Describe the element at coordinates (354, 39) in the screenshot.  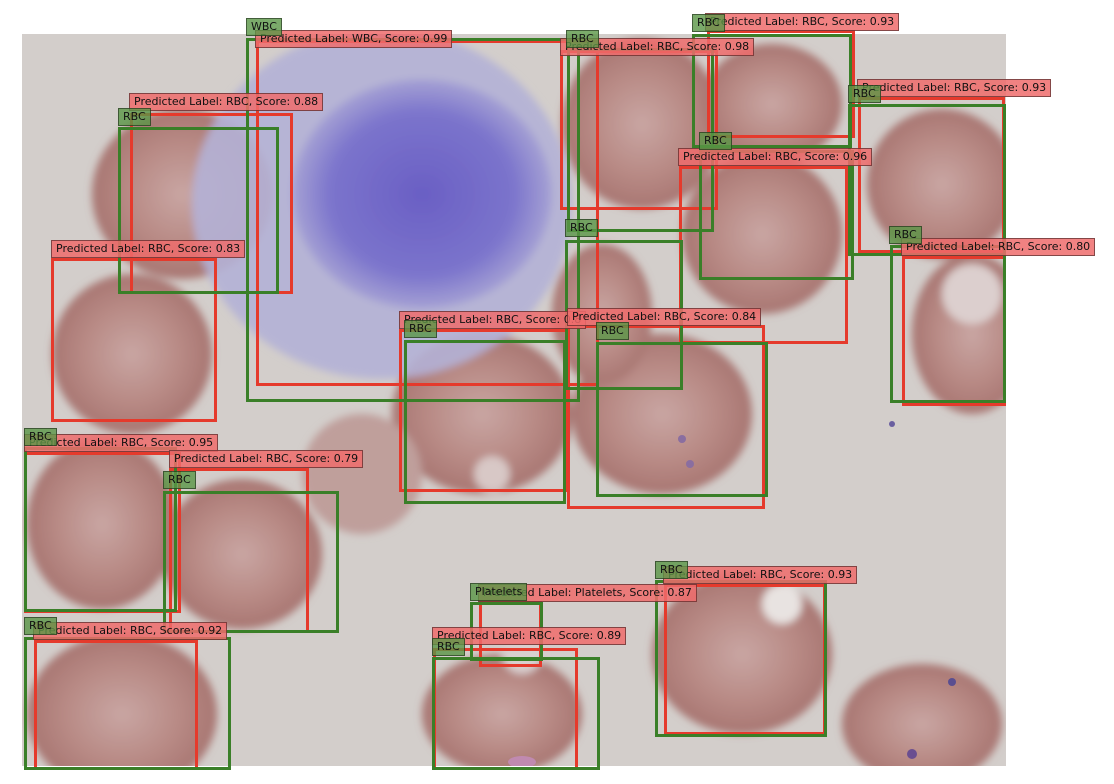
I see `pred-label-wbc: Predicted Label: WBC, Score: 0.99` at that location.